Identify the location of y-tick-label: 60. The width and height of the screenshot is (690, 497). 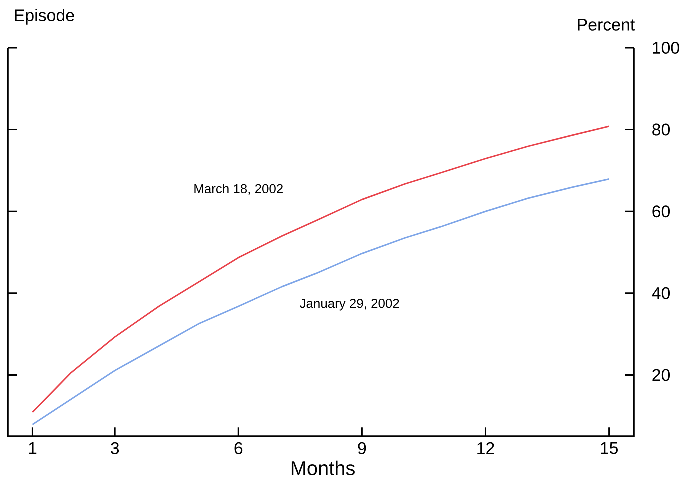
(661, 212).